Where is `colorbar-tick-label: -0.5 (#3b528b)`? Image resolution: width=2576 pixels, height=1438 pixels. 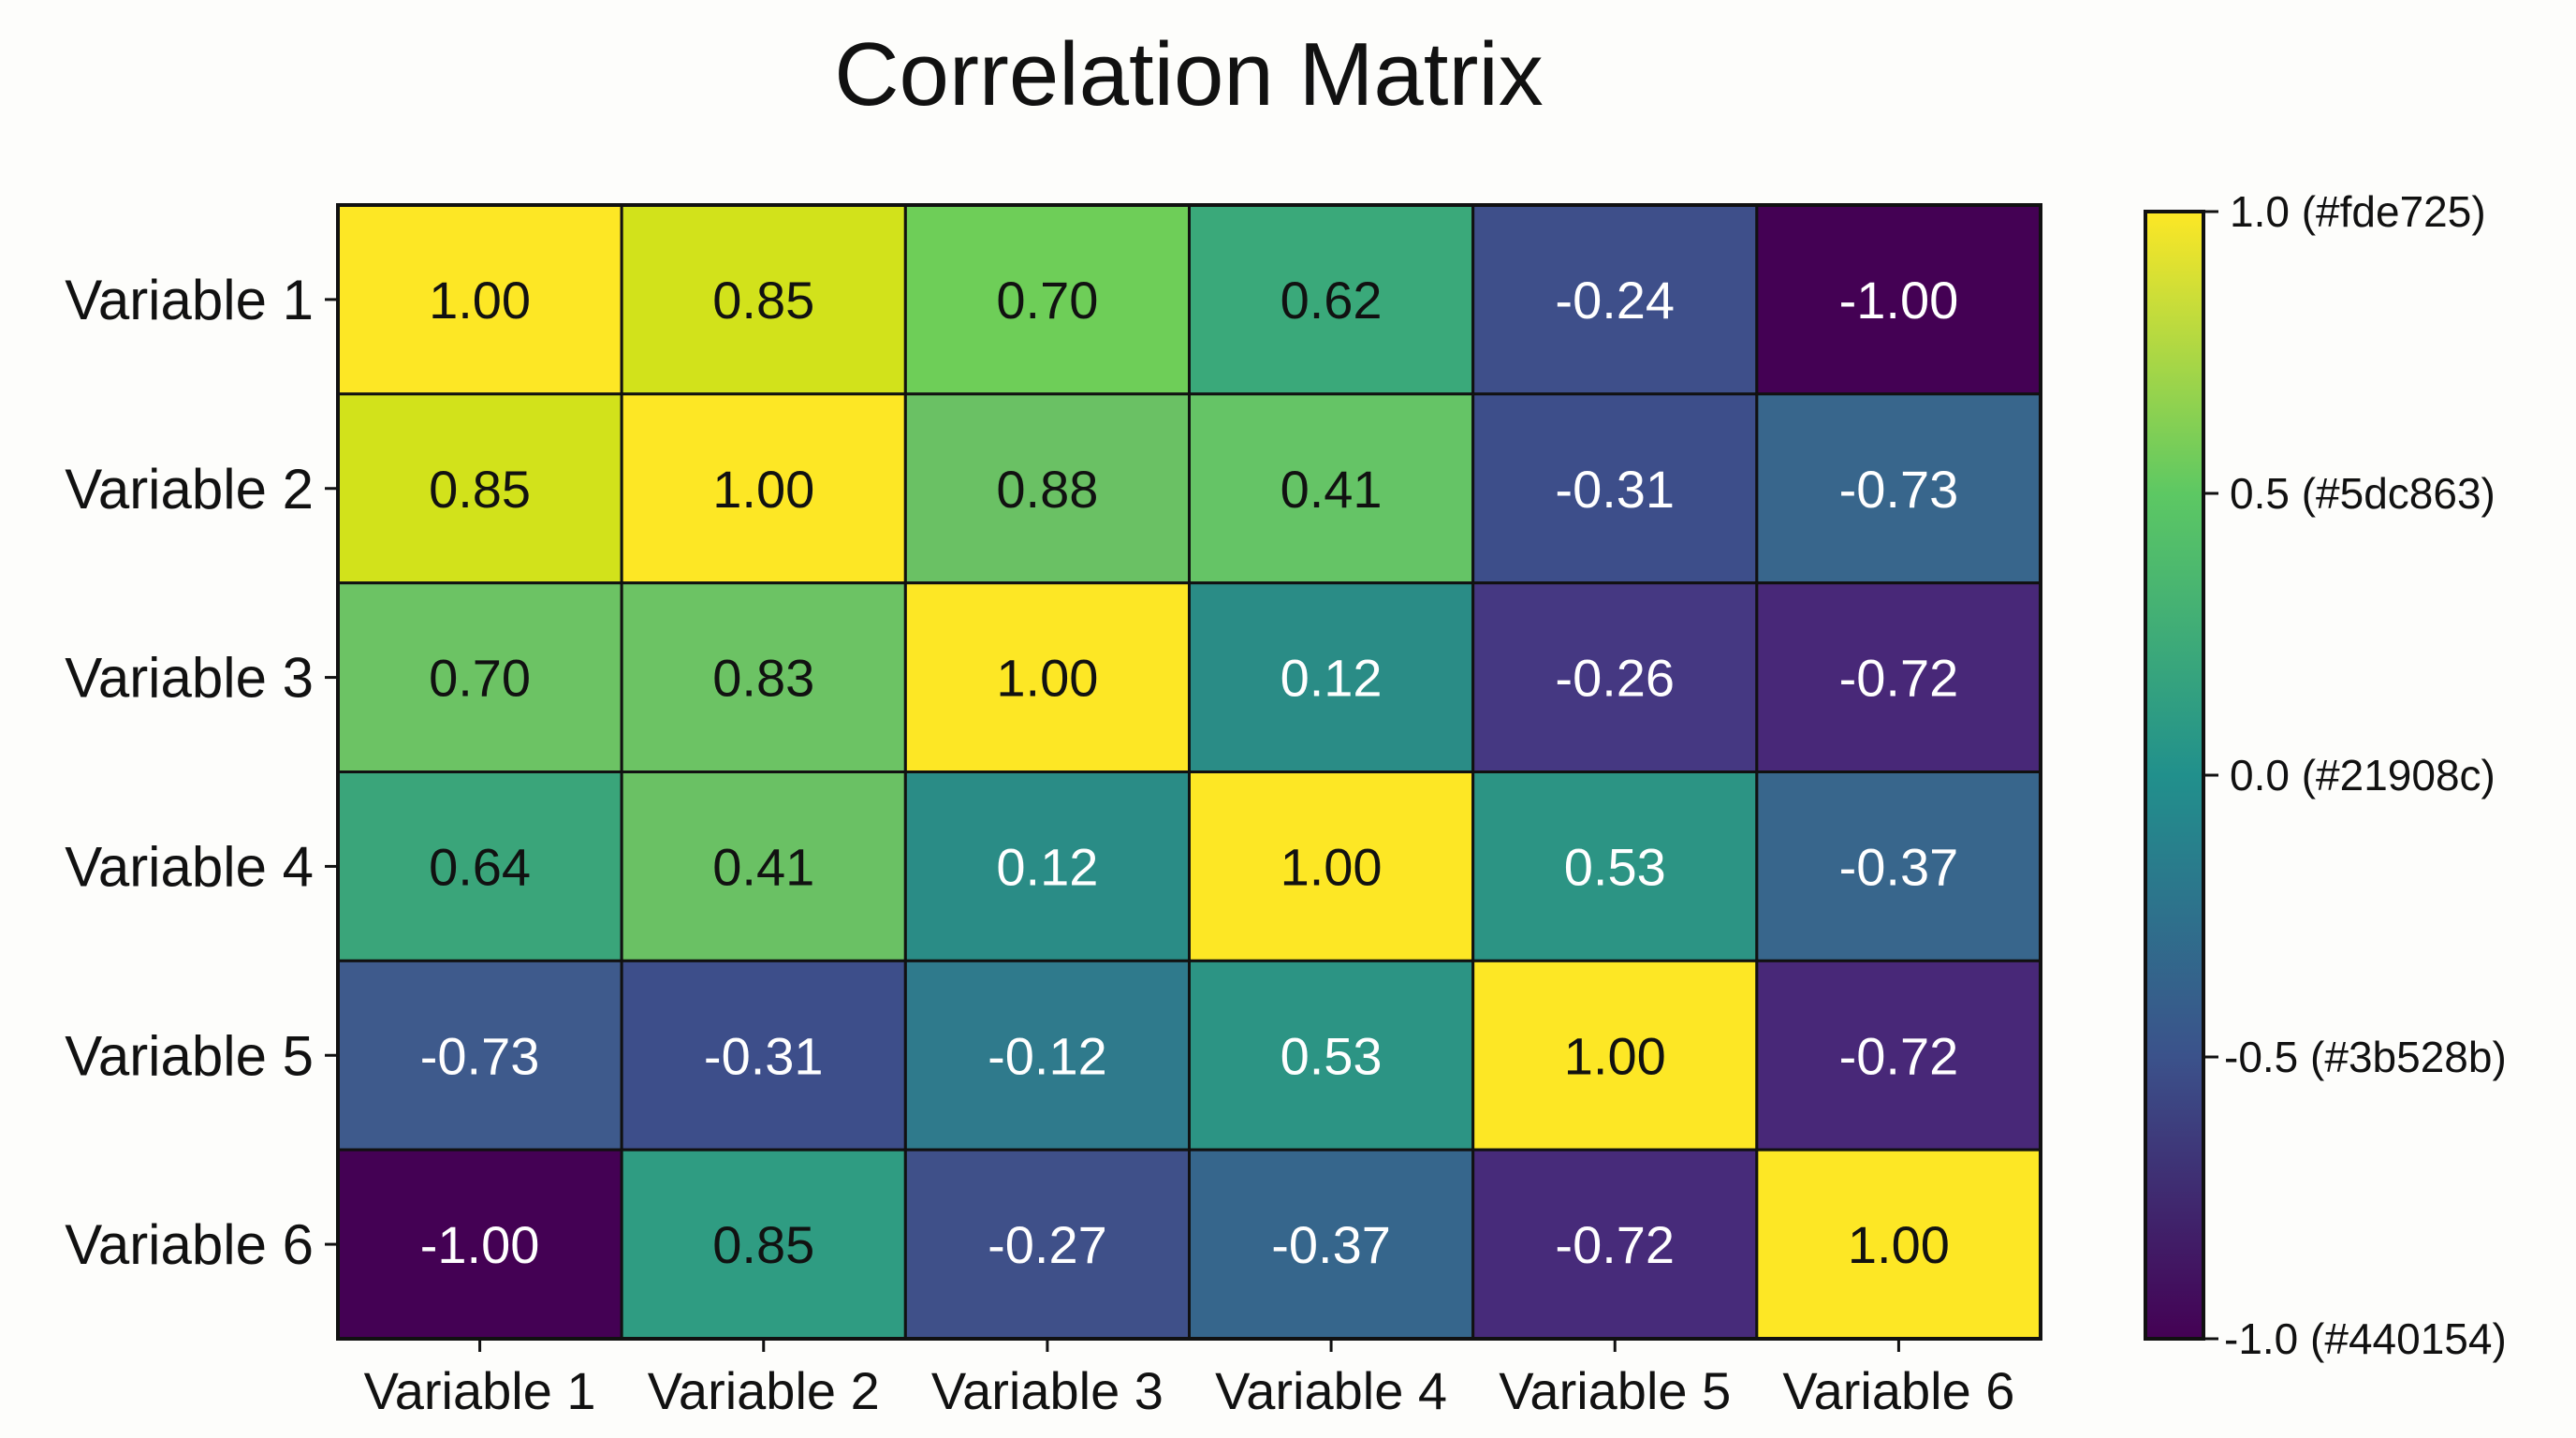 colorbar-tick-label: -0.5 (#3b528b) is located at coordinates (2365, 1057).